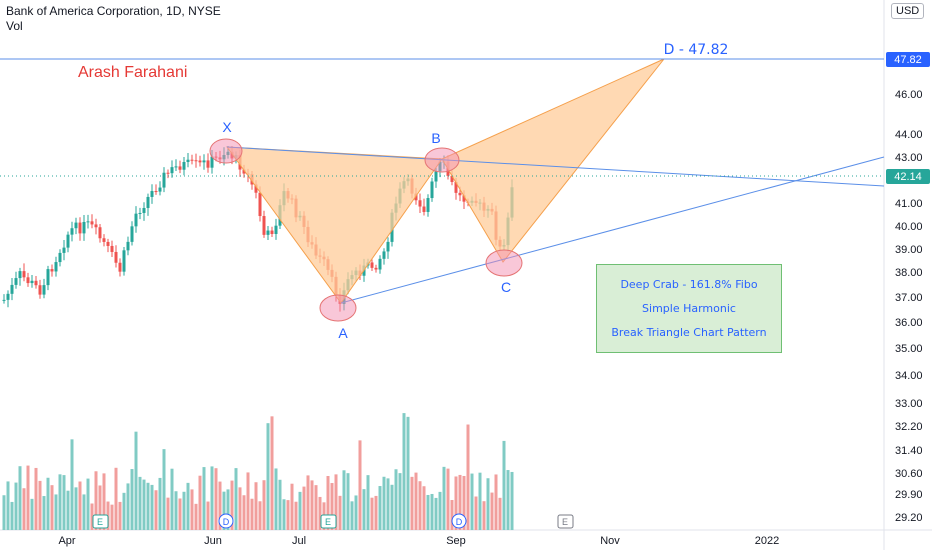 The height and width of the screenshot is (550, 932). Describe the element at coordinates (334, 225) in the screenshot. I see `pattern-xab-triangle` at that location.